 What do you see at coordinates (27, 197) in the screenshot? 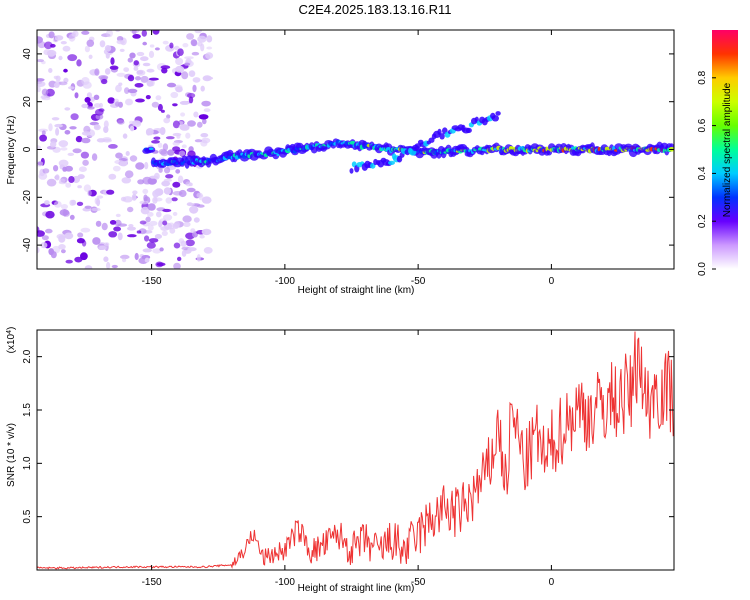
I see `spectrogram-y-tick-label: -20` at bounding box center [27, 197].